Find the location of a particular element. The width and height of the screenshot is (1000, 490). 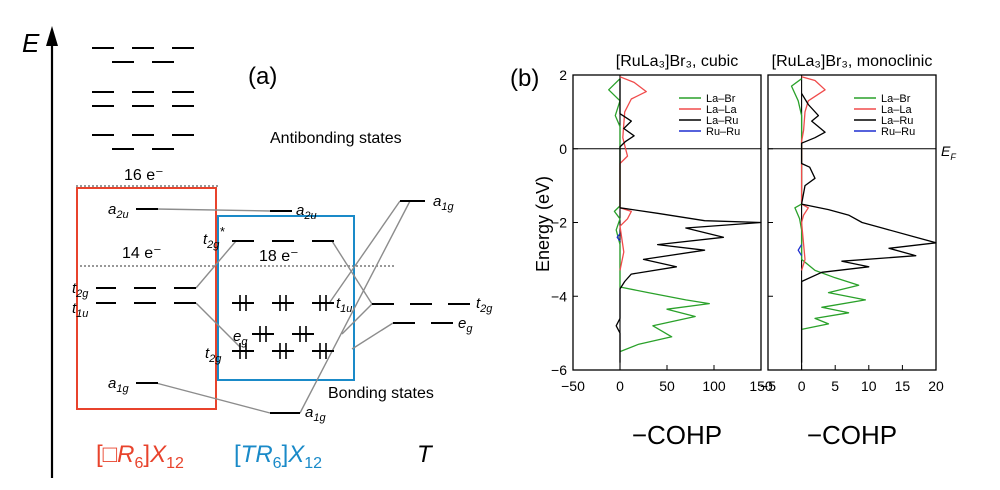

cluster-box is located at coordinates (286, 298).